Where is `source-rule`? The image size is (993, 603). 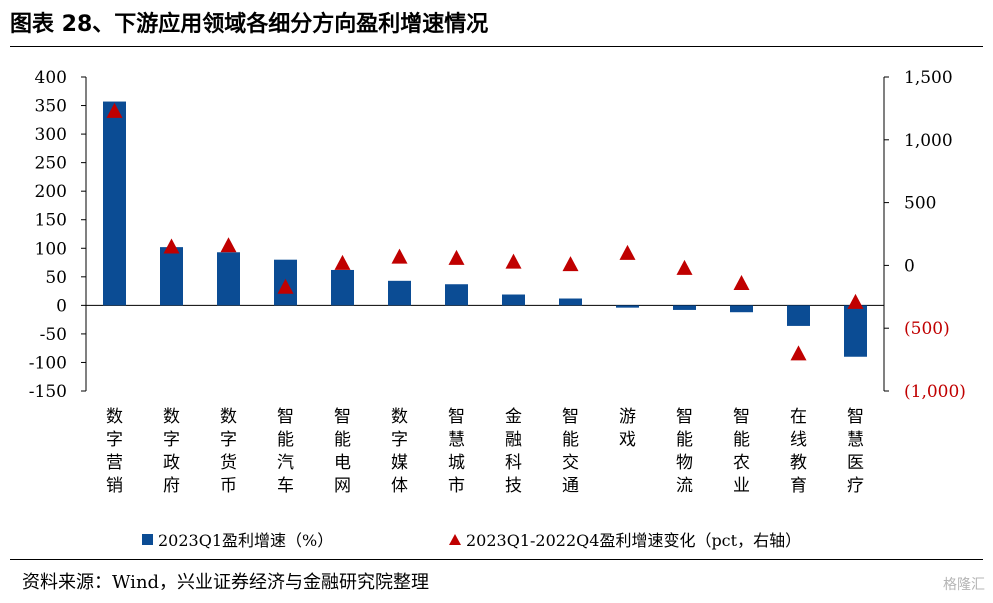 source-rule is located at coordinates (496, 559).